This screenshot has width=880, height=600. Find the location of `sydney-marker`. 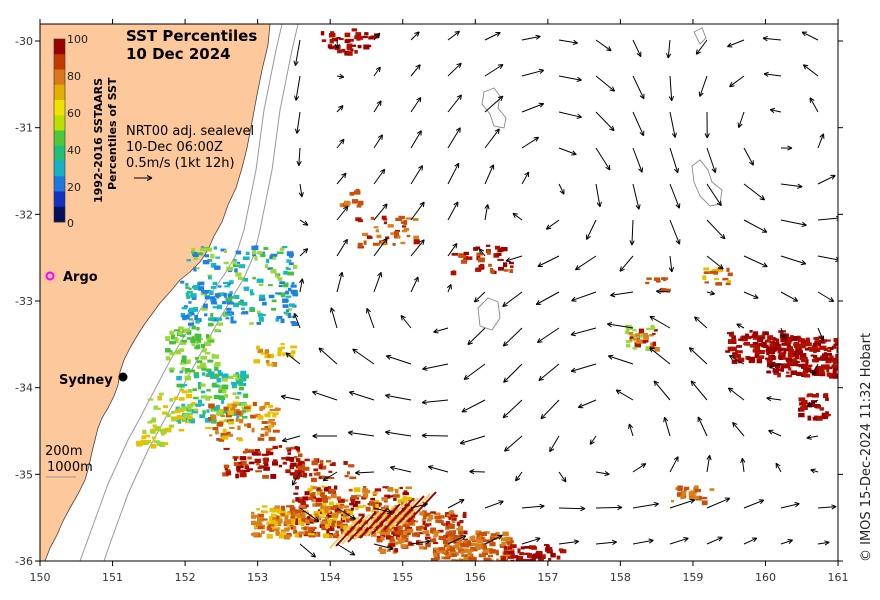

sydney-marker is located at coordinates (123, 377).